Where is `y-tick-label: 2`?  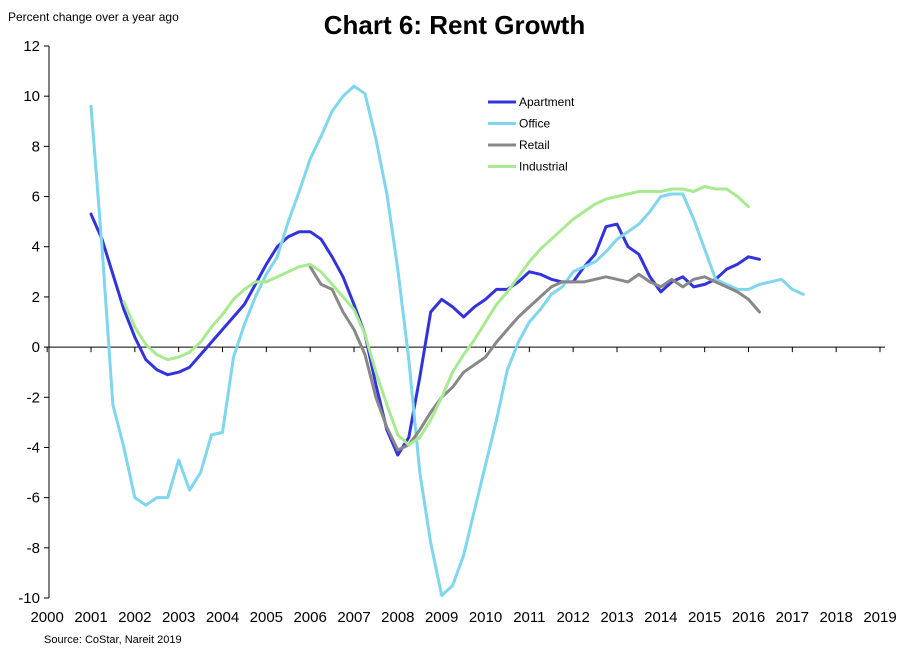
y-tick-label: 2 is located at coordinates (36, 297).